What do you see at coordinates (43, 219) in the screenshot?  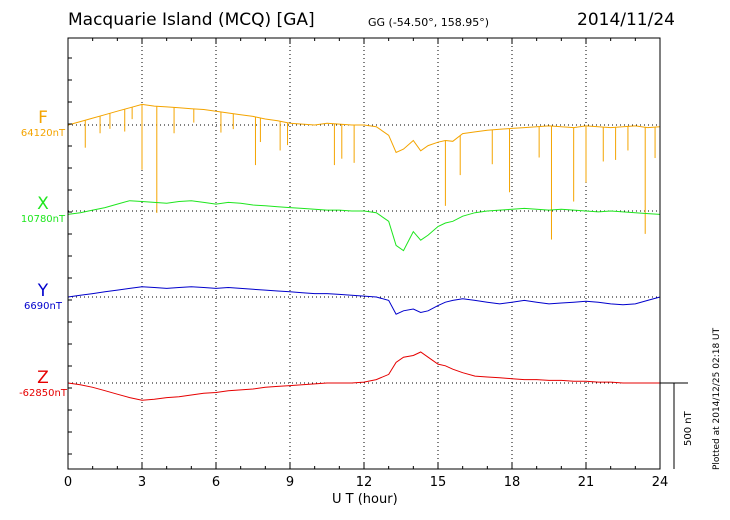 I see `series-x-baseline: 10780nT` at bounding box center [43, 219].